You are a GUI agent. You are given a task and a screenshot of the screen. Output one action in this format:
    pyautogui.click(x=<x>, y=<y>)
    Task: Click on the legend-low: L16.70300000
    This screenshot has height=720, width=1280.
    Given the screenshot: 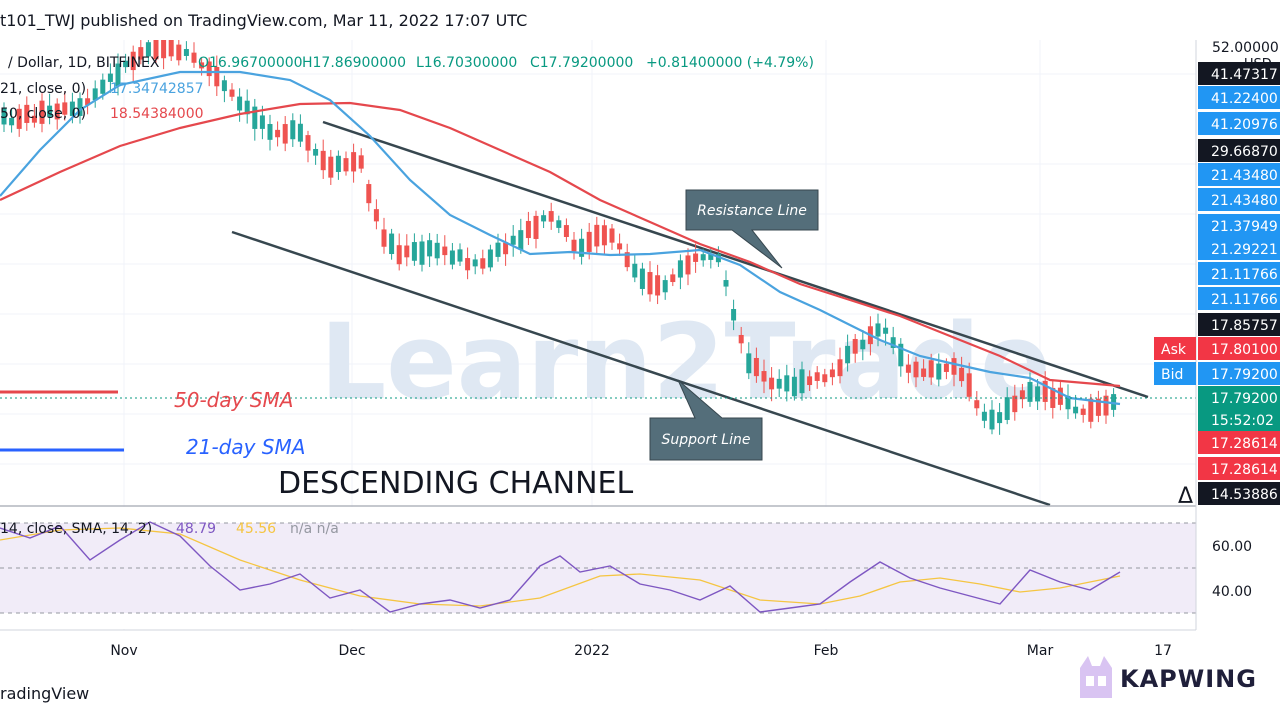 What is the action you would take?
    pyautogui.click(x=466, y=63)
    